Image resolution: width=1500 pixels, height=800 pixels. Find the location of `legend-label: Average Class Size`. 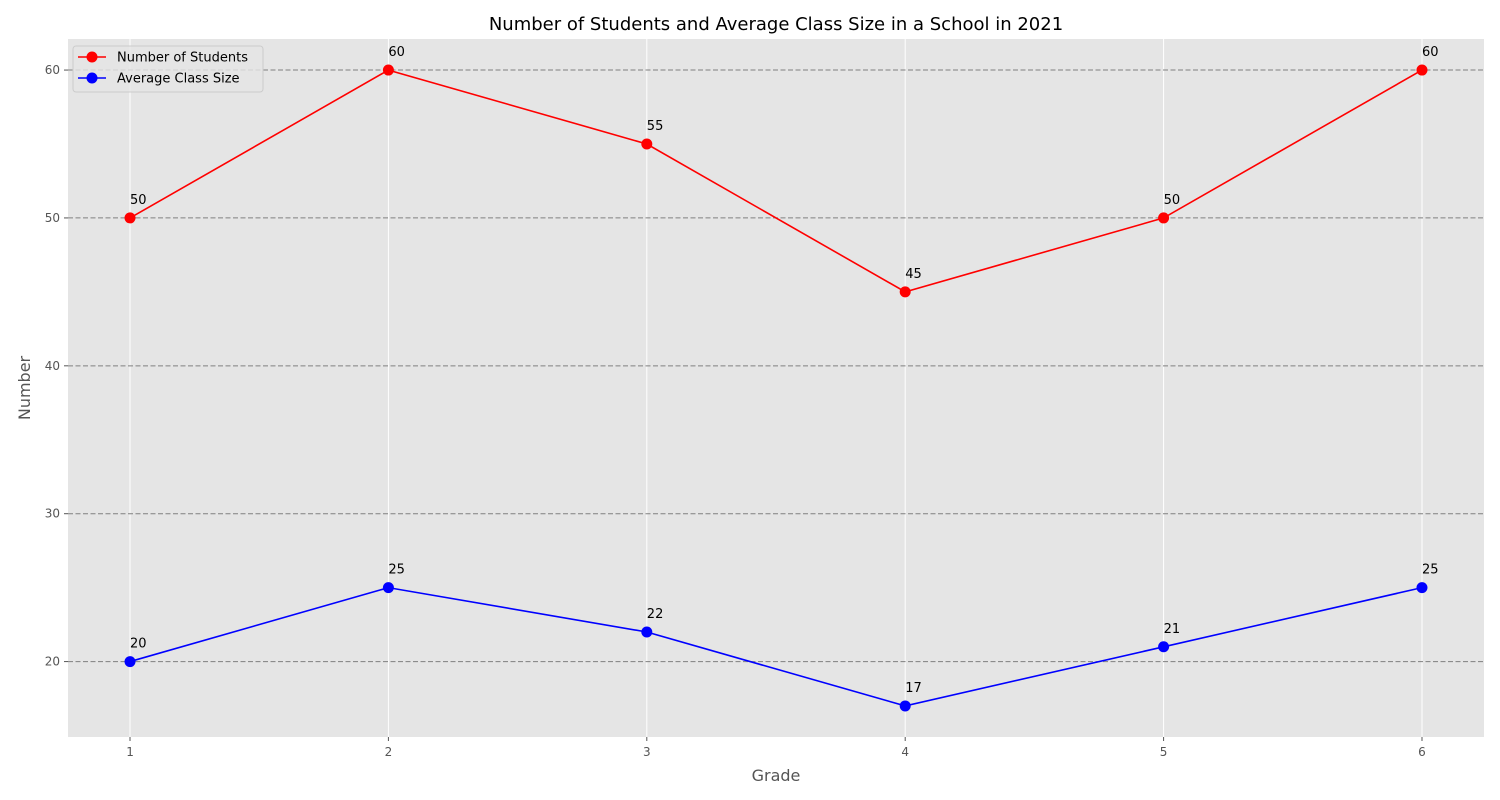

legend-label: Average Class Size is located at coordinates (178, 79).